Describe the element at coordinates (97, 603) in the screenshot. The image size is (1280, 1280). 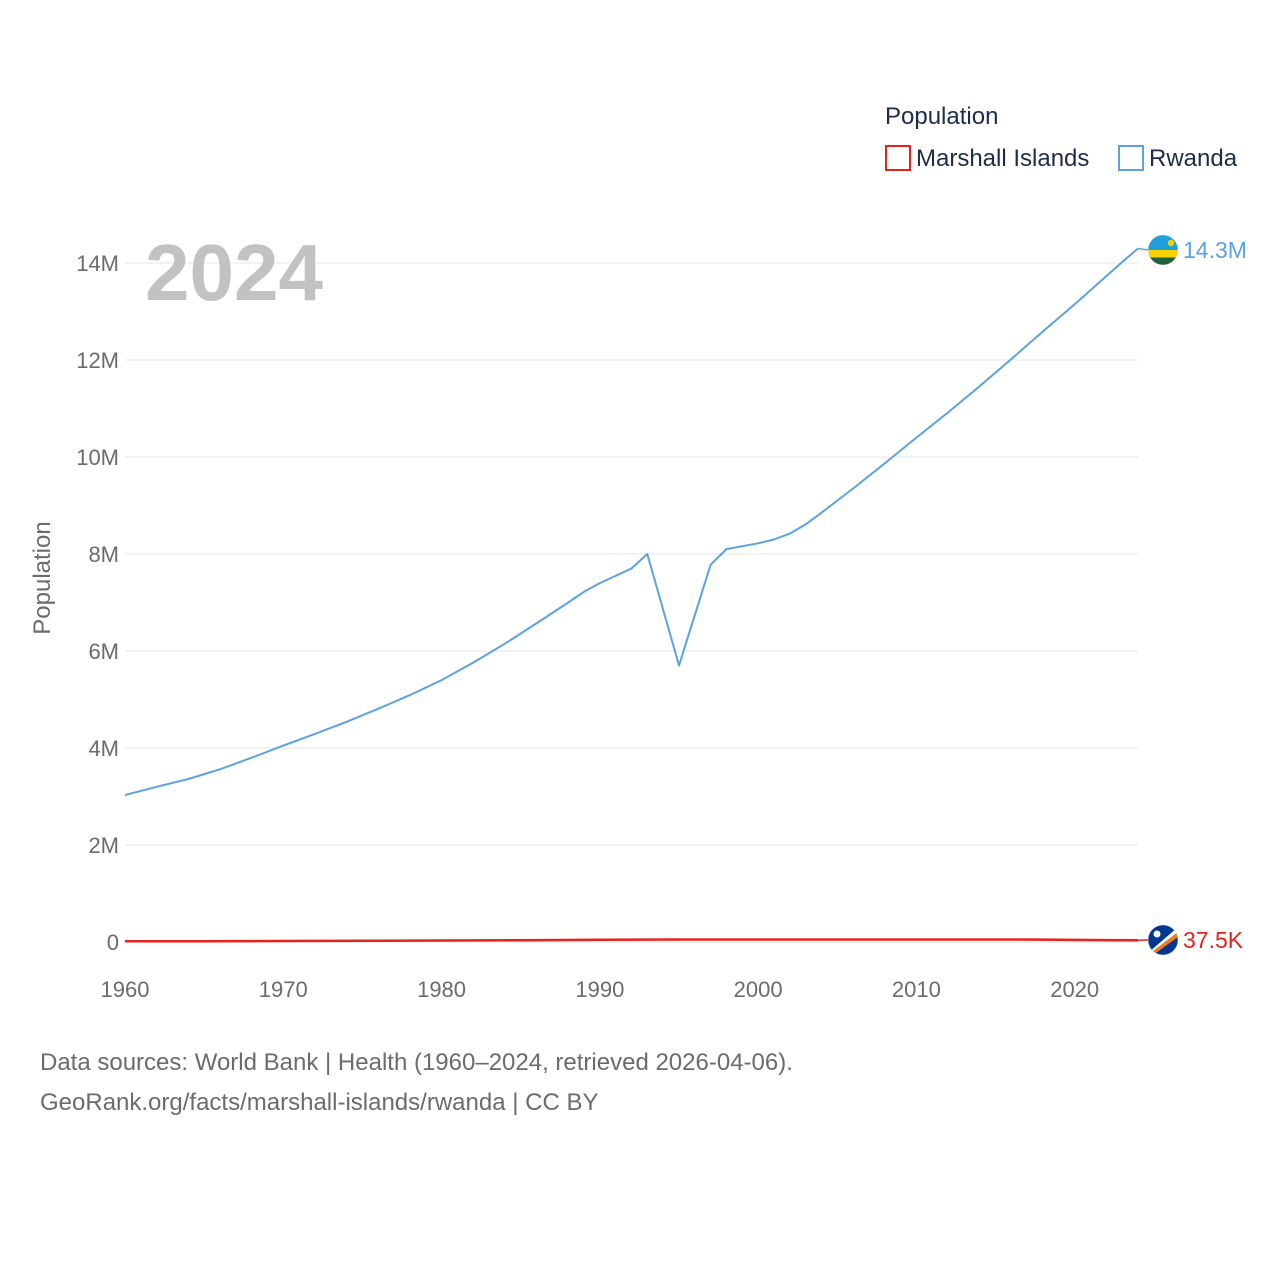
I see `y-axis-ticks: 0 2M 4M 6M 8M 10M 12M 14M` at that location.